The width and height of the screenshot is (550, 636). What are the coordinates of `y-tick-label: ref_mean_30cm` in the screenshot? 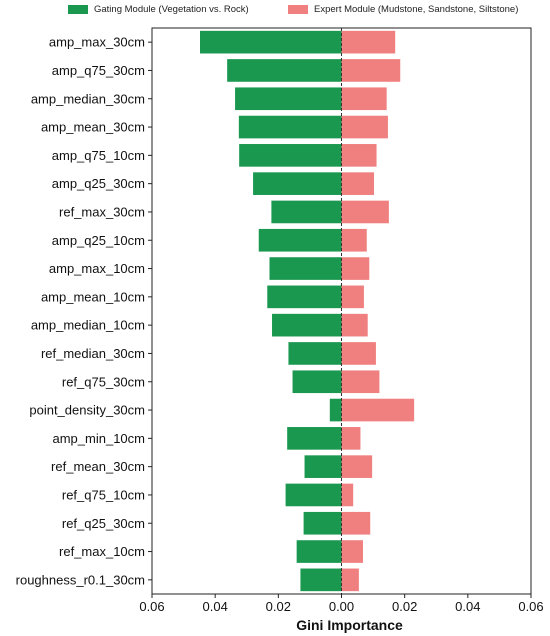 It's located at (98, 466).